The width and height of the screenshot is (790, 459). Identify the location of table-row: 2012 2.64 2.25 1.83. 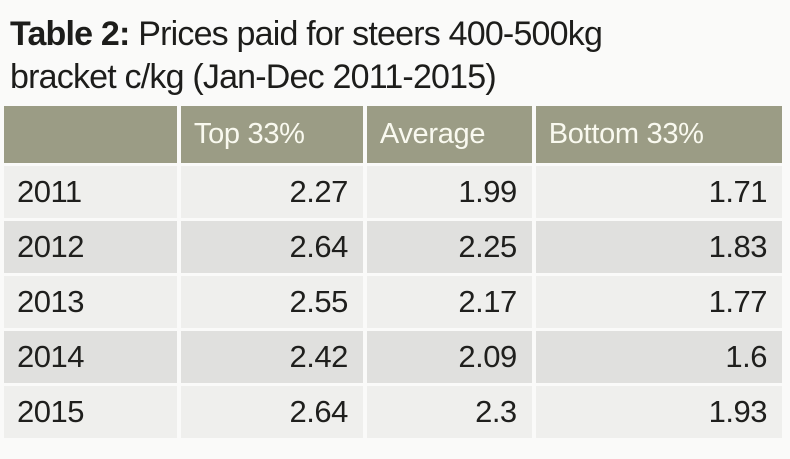
(393, 247).